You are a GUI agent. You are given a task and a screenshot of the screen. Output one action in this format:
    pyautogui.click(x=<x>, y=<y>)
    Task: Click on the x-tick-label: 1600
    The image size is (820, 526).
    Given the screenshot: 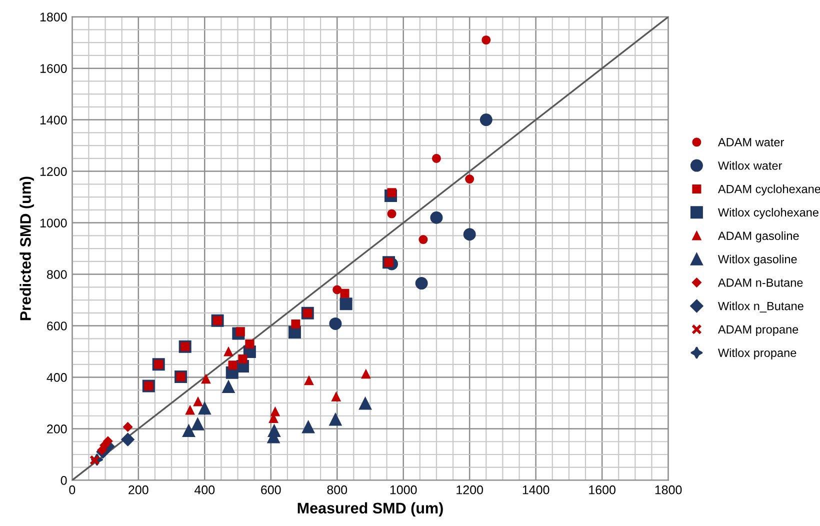 What is the action you would take?
    pyautogui.click(x=602, y=489)
    